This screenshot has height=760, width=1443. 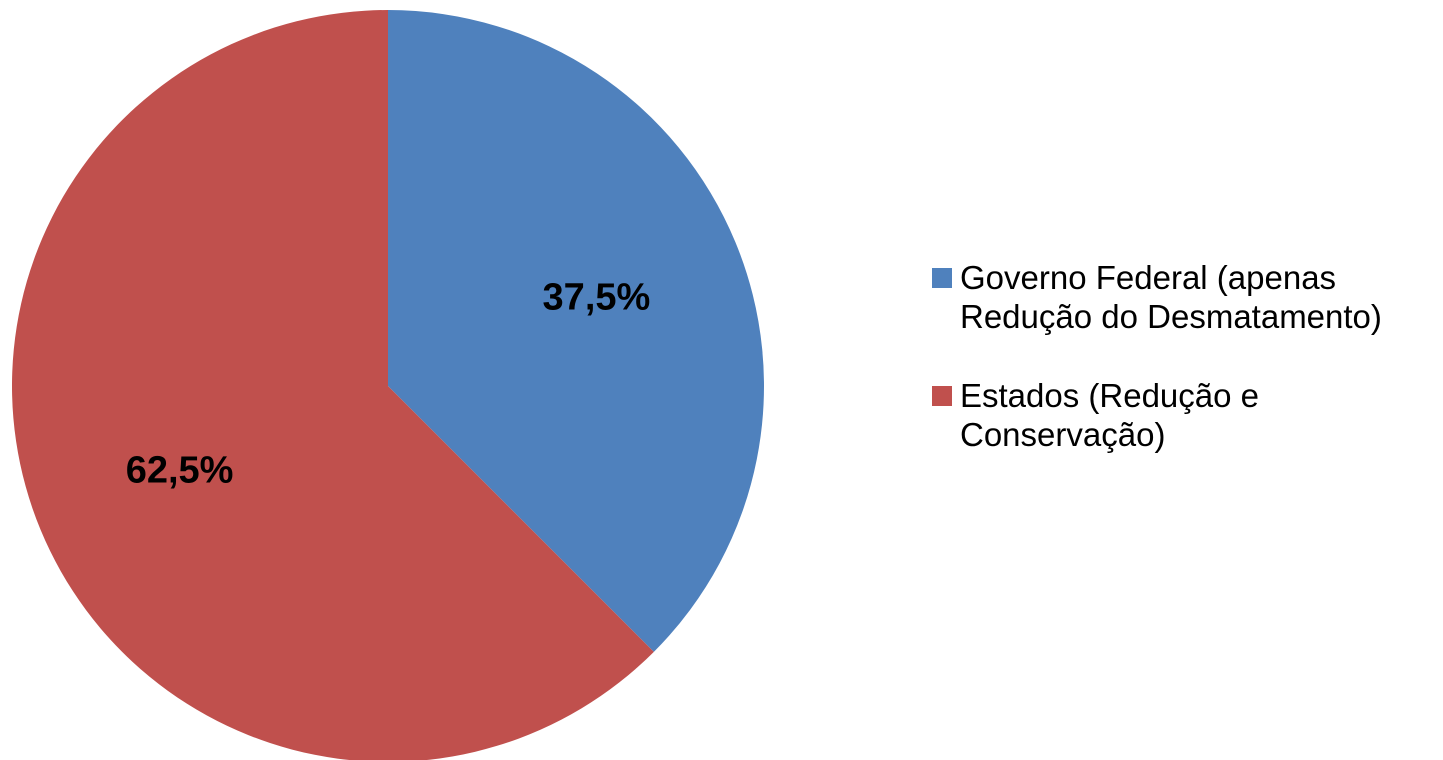 What do you see at coordinates (942, 396) in the screenshot?
I see `legend-swatch-estados` at bounding box center [942, 396].